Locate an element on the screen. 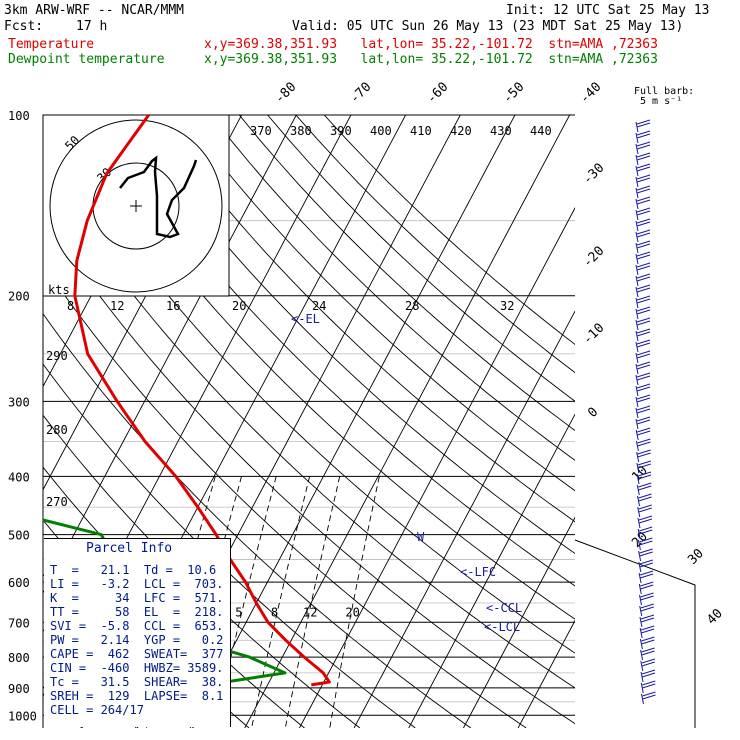  mixing-ratio-label: 12 is located at coordinates (310, 612).